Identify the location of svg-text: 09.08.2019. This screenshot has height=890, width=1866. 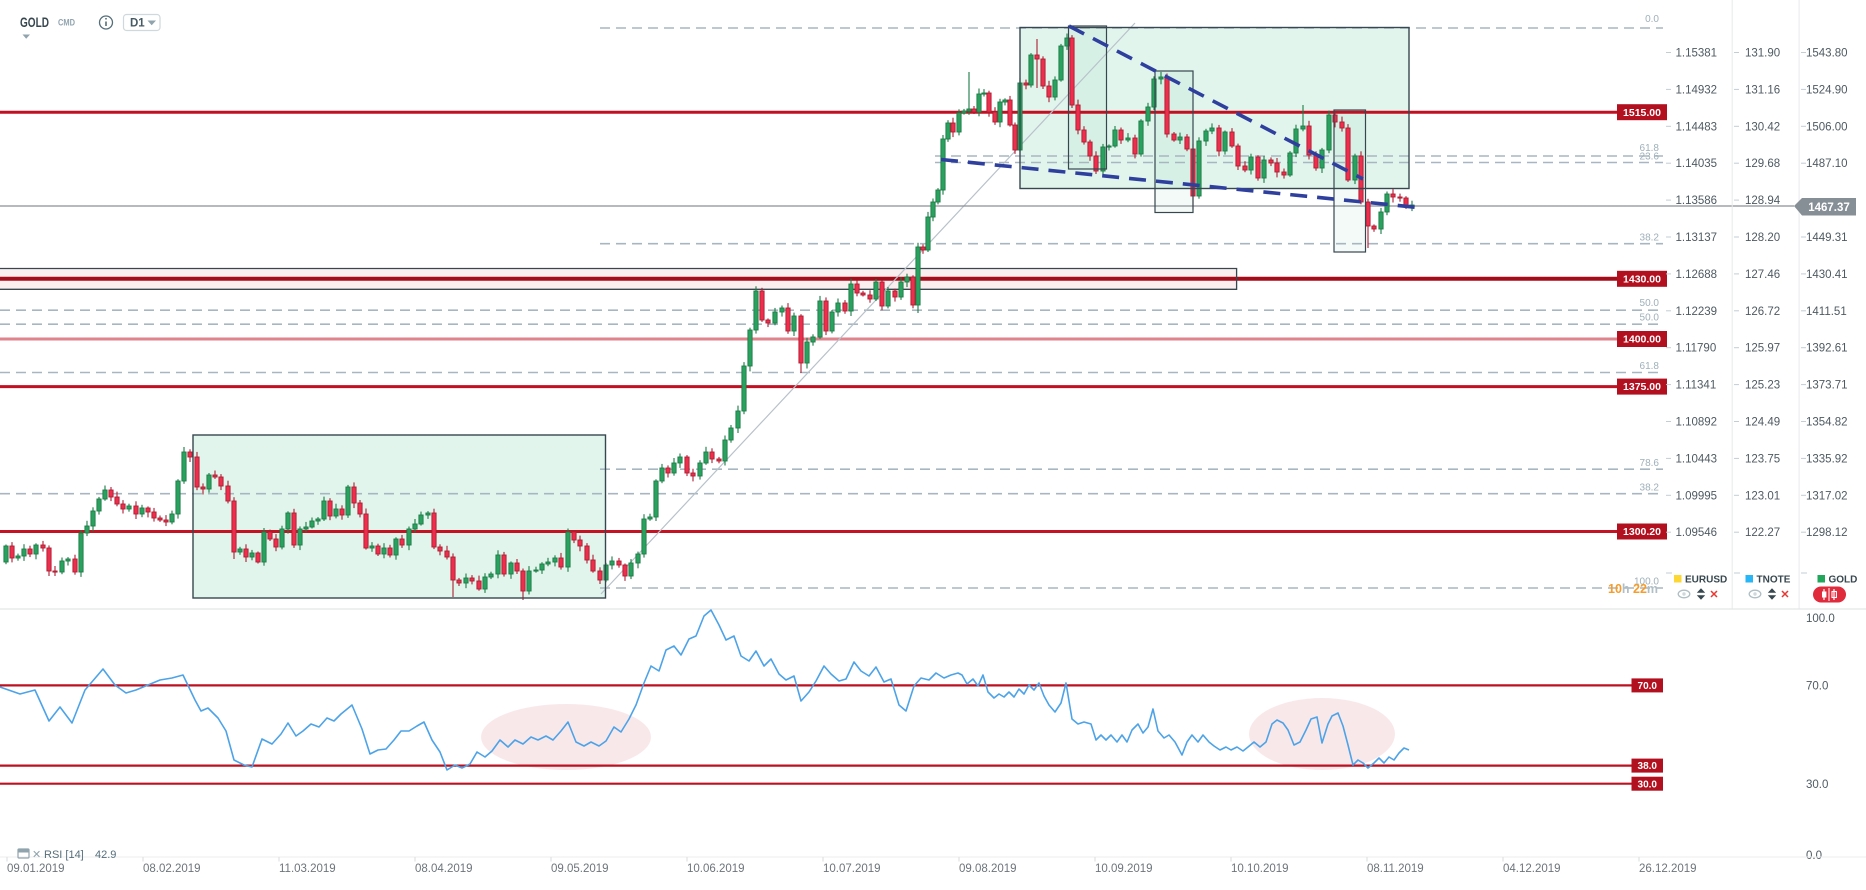
(988, 869).